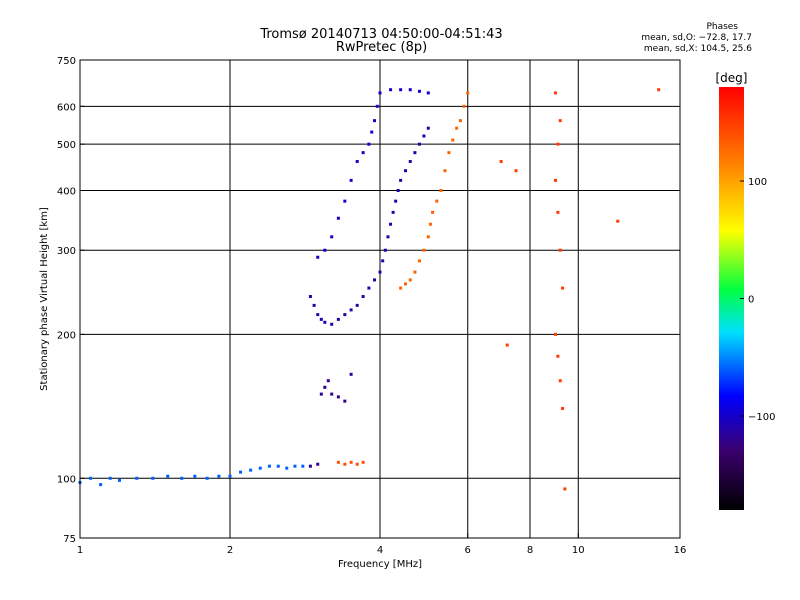 This screenshot has height=600, width=800. I want to click on x-tick-label: 1, so click(80, 550).